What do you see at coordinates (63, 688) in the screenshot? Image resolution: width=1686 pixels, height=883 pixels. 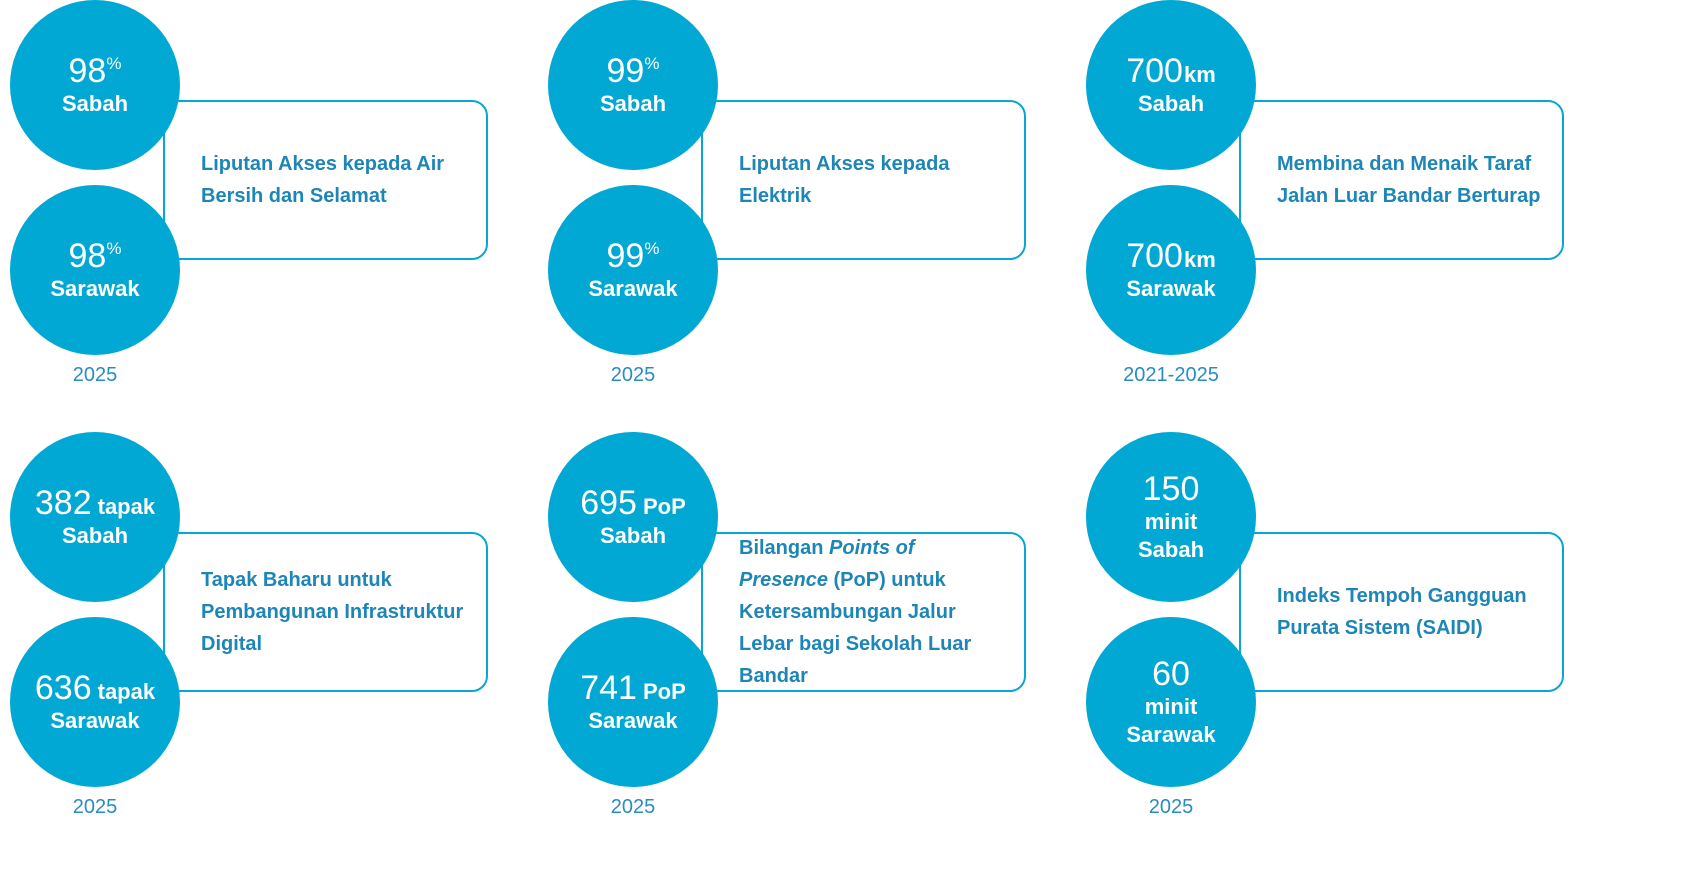 I see `target-value: 636` at bounding box center [63, 688].